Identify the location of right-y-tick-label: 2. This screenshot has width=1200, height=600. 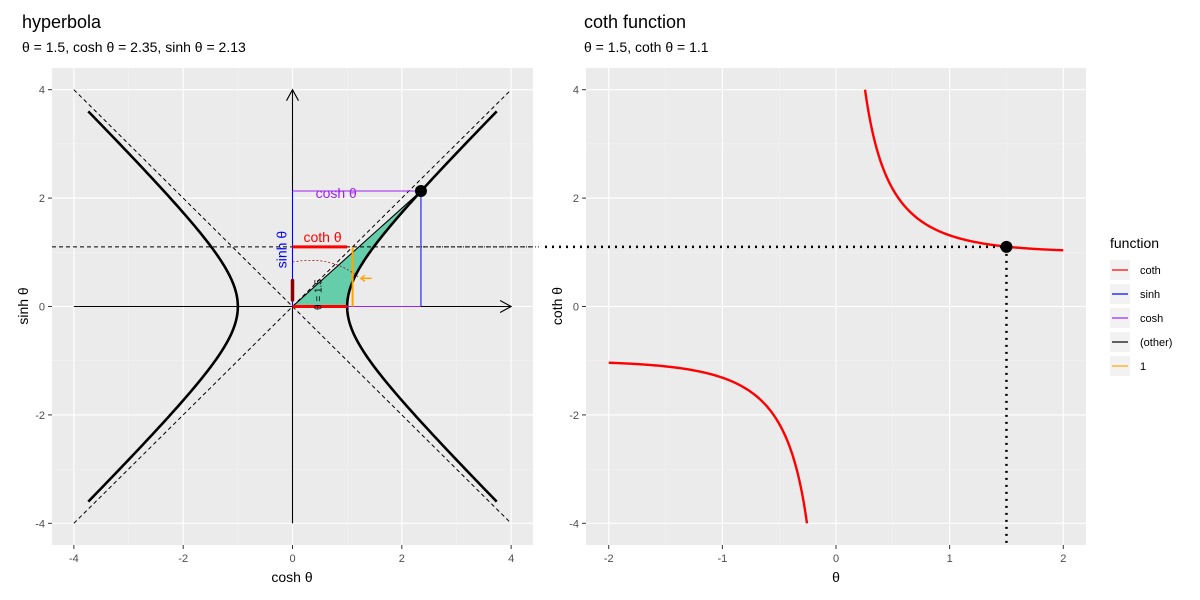
(576, 199).